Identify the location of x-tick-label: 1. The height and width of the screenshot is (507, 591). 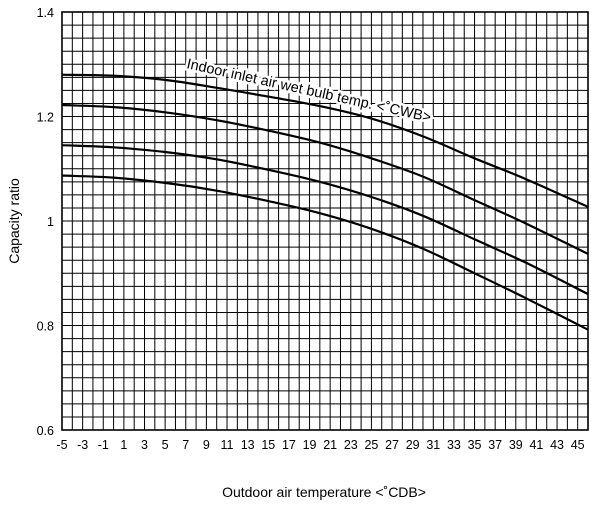
(123, 445).